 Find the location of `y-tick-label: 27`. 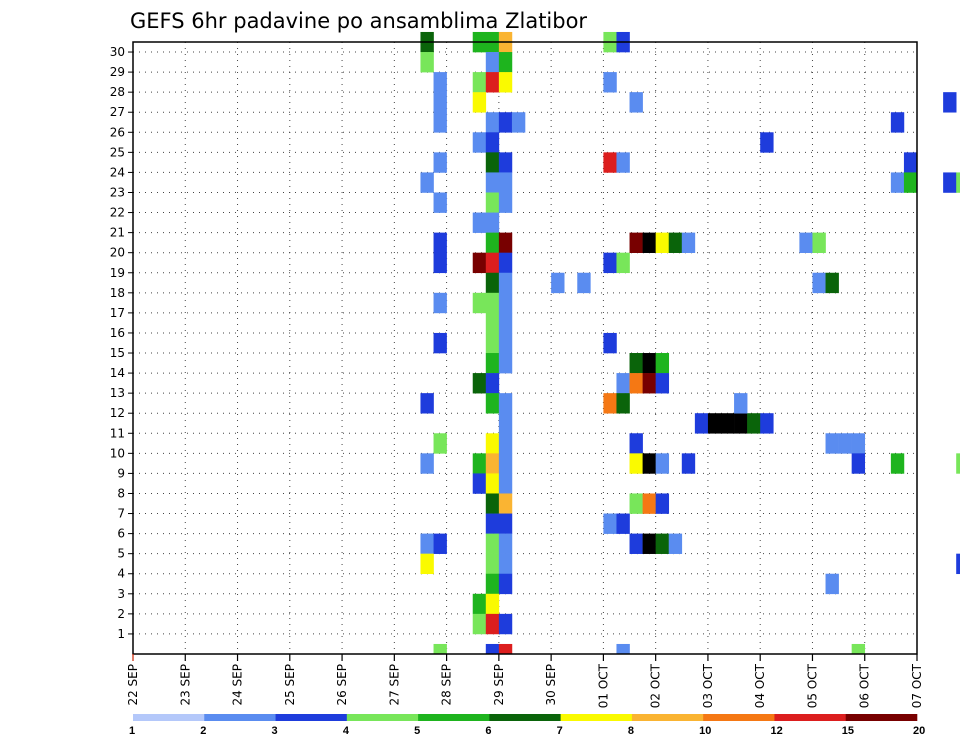

y-tick-label: 27 is located at coordinates (117, 112).